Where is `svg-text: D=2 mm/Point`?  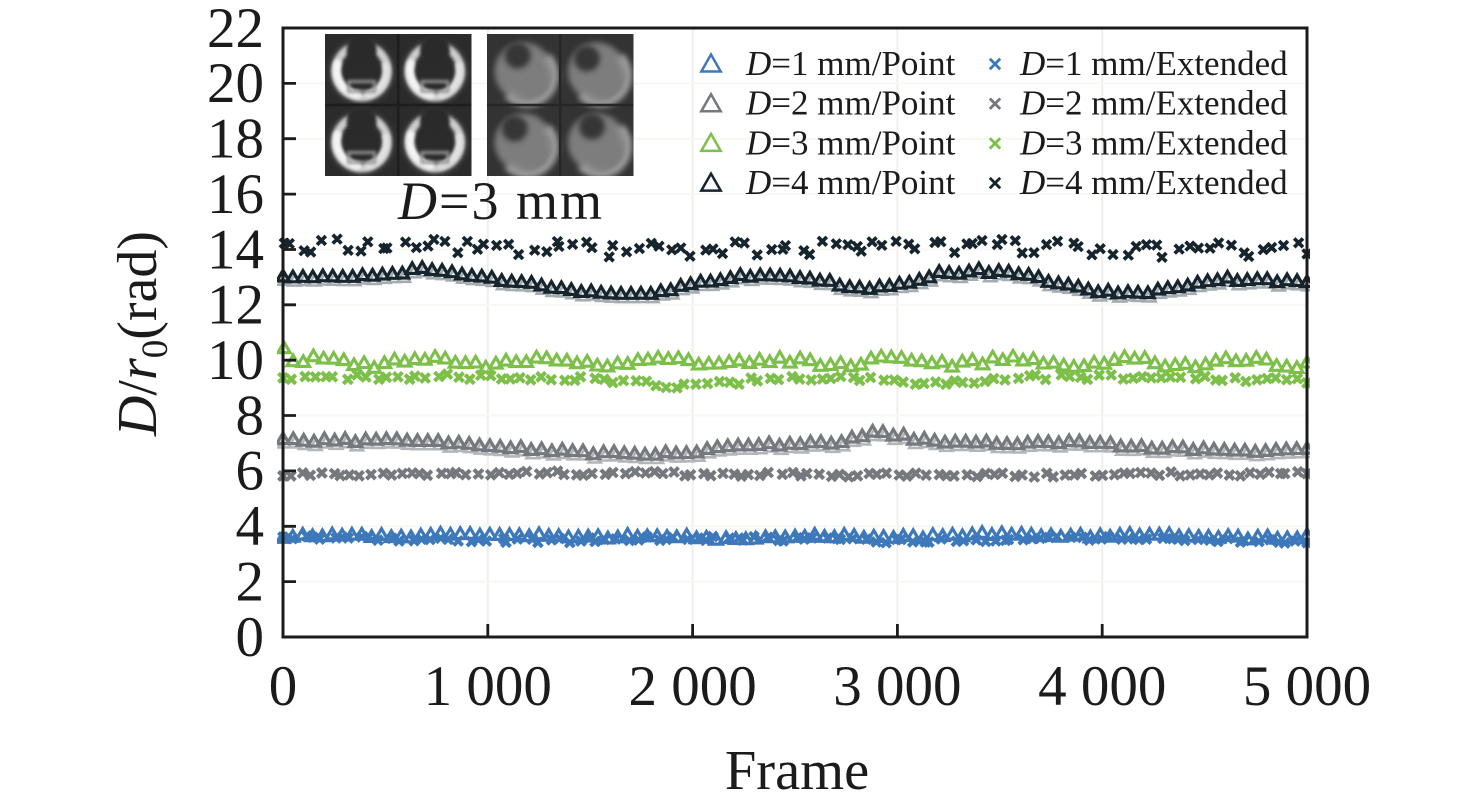 svg-text: D=2 mm/Point is located at coordinates (850, 103).